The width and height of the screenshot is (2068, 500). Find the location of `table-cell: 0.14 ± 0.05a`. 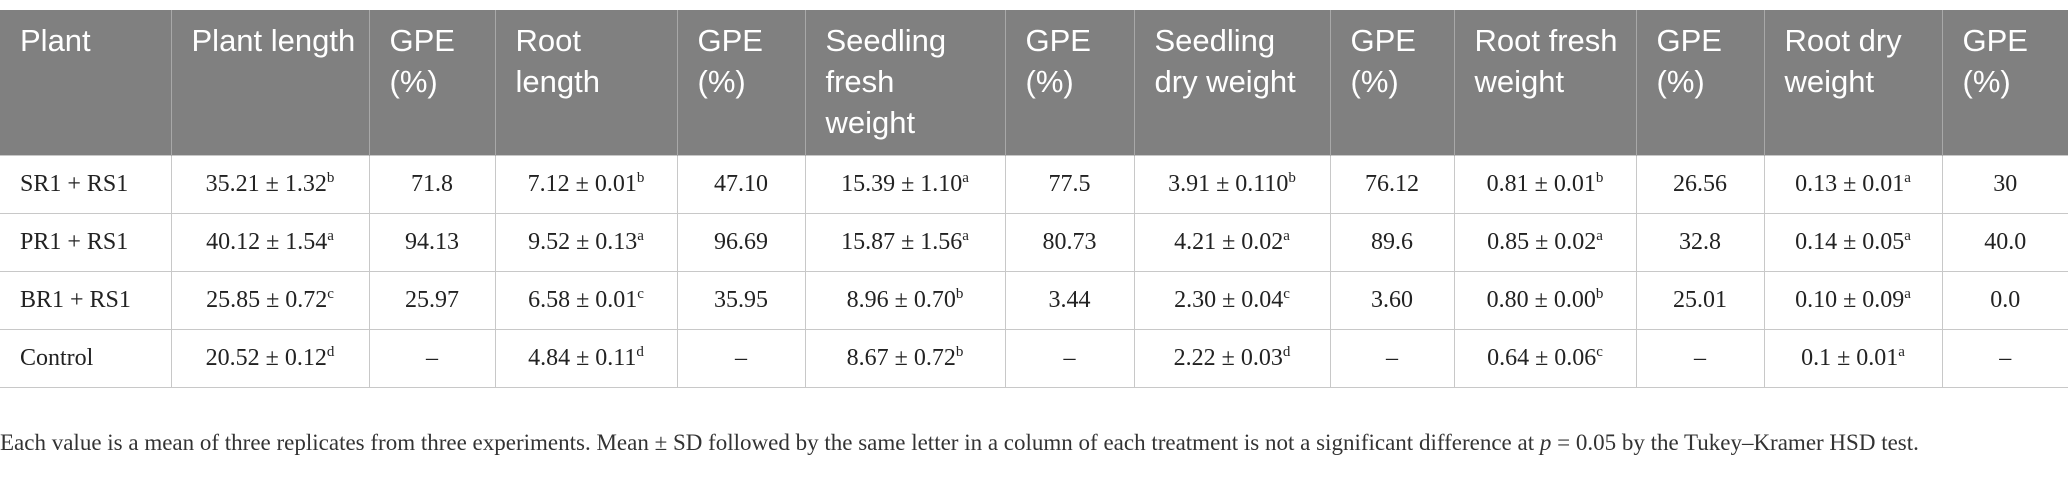

table-cell: 0.14 ± 0.05a is located at coordinates (1852, 242).